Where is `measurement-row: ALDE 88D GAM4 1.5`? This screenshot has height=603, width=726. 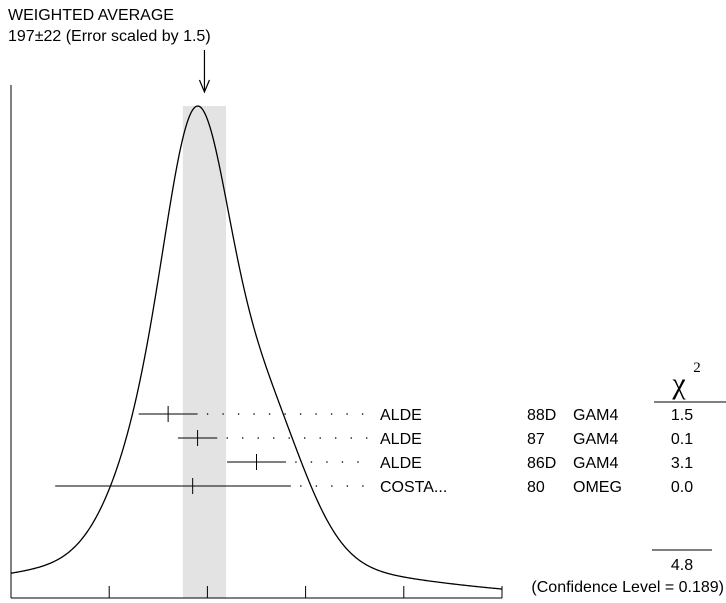 measurement-row: ALDE 88D GAM4 1.5 is located at coordinates (415, 415).